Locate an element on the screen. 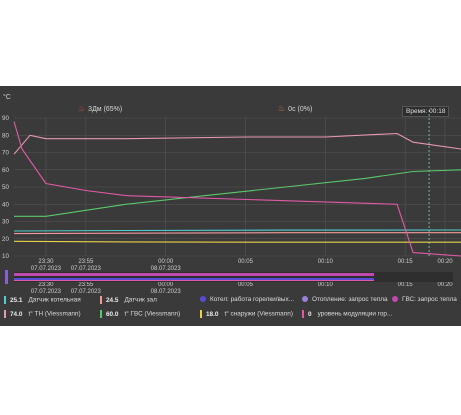 This screenshot has height=415, width=461. x-tick-label: 00:15 is located at coordinates (406, 262).